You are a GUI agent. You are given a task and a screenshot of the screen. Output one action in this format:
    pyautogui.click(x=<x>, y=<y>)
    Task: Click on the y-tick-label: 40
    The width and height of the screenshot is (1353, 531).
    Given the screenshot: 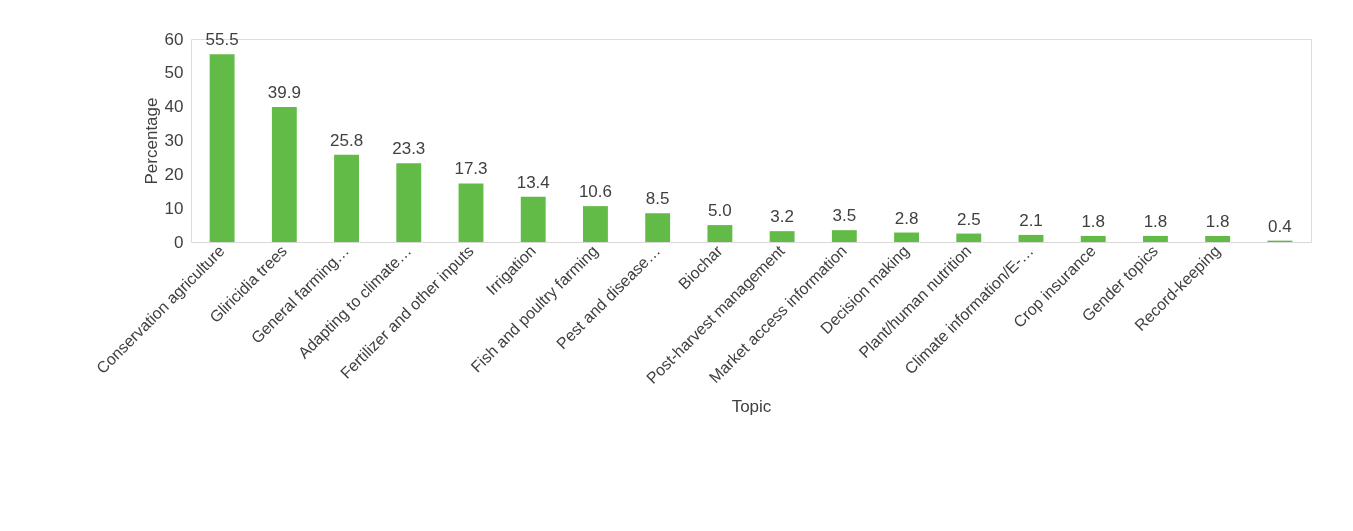 What is the action you would take?
    pyautogui.click(x=174, y=107)
    